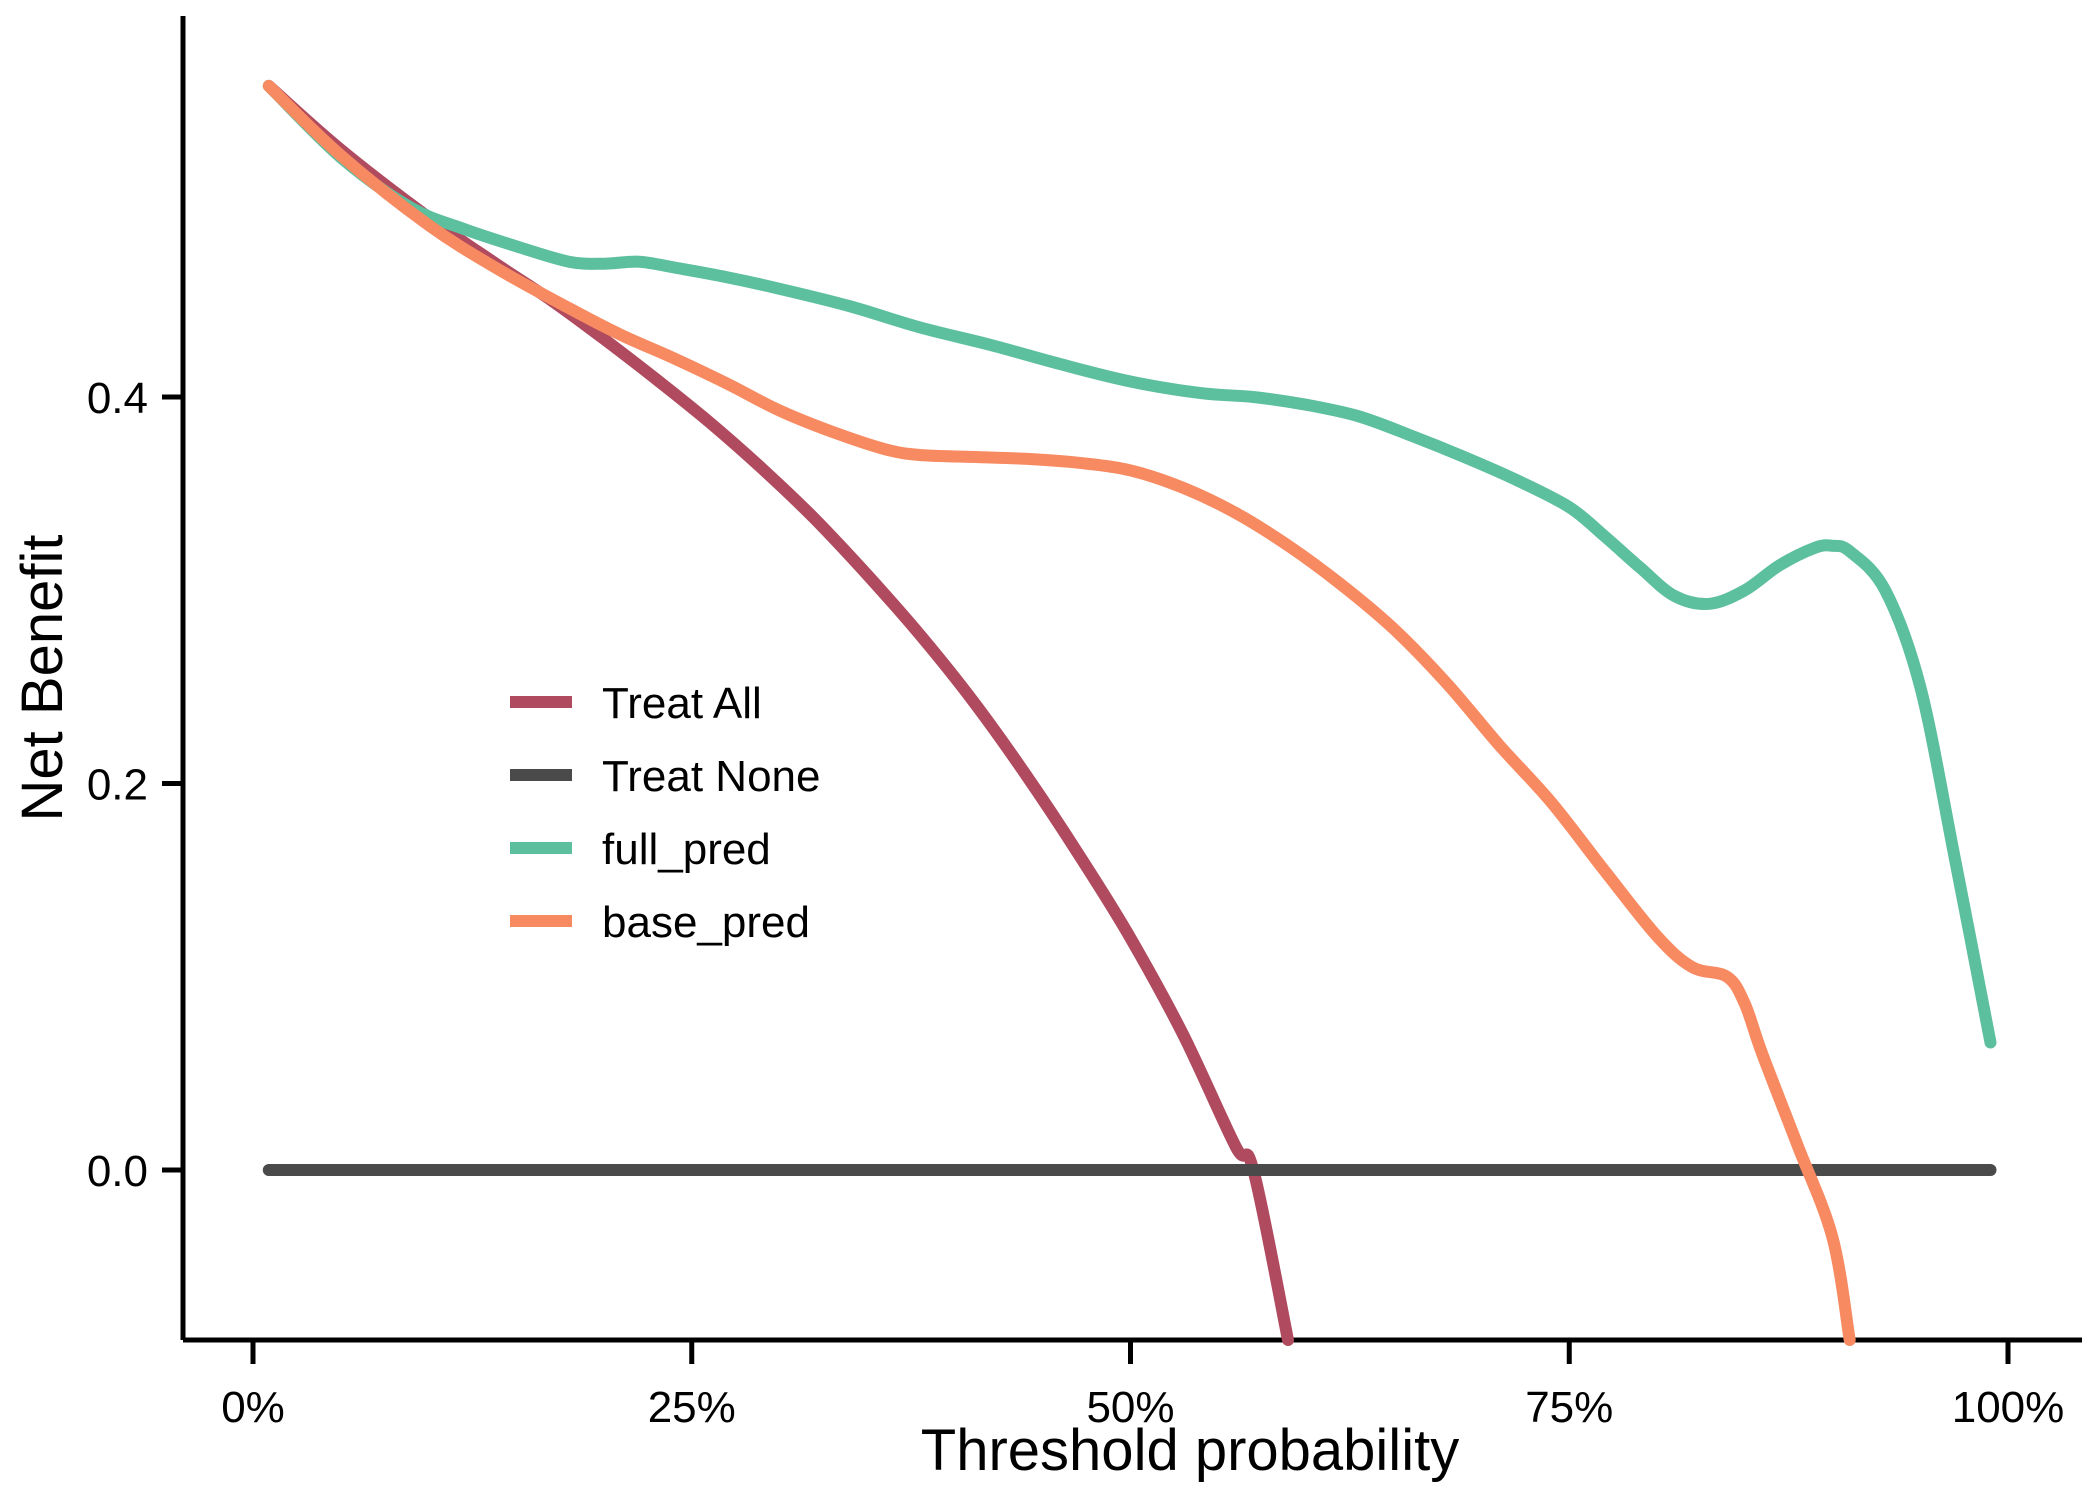 Image resolution: width=2100 pixels, height=1500 pixels. I want to click on y-axis-ticks: 0.0 0.2 0.4, so click(135, 785).